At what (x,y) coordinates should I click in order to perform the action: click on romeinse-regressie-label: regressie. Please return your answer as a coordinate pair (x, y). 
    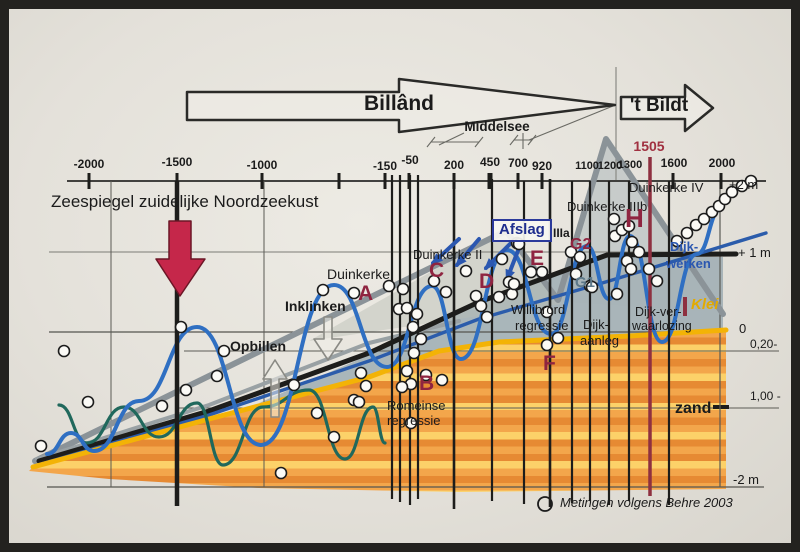
    Looking at the image, I should click on (414, 420).